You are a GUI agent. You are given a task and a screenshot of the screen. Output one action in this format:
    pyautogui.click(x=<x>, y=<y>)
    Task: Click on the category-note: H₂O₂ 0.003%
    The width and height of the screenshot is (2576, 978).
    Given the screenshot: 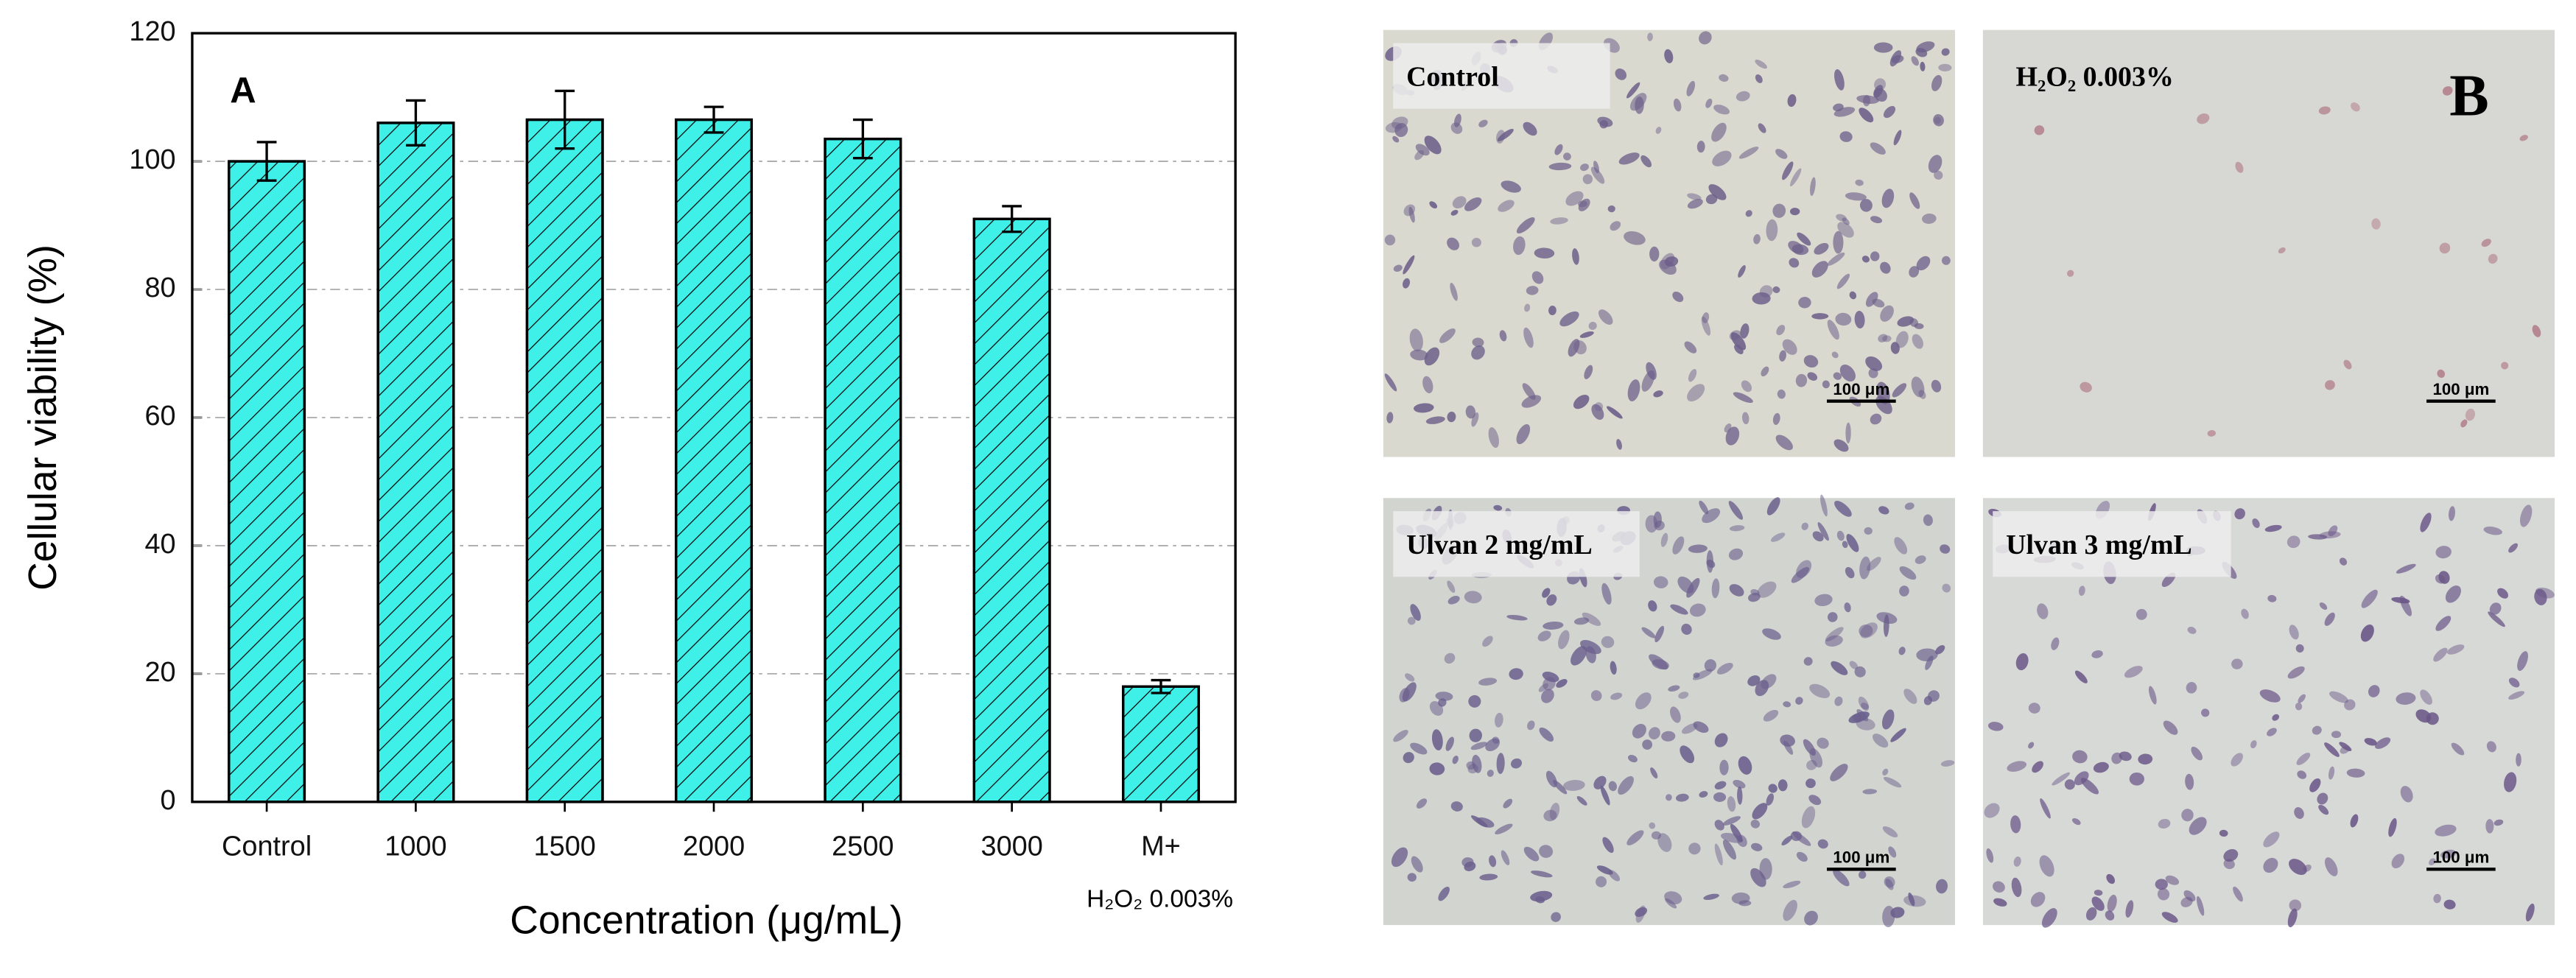 What is the action you would take?
    pyautogui.click(x=1160, y=900)
    